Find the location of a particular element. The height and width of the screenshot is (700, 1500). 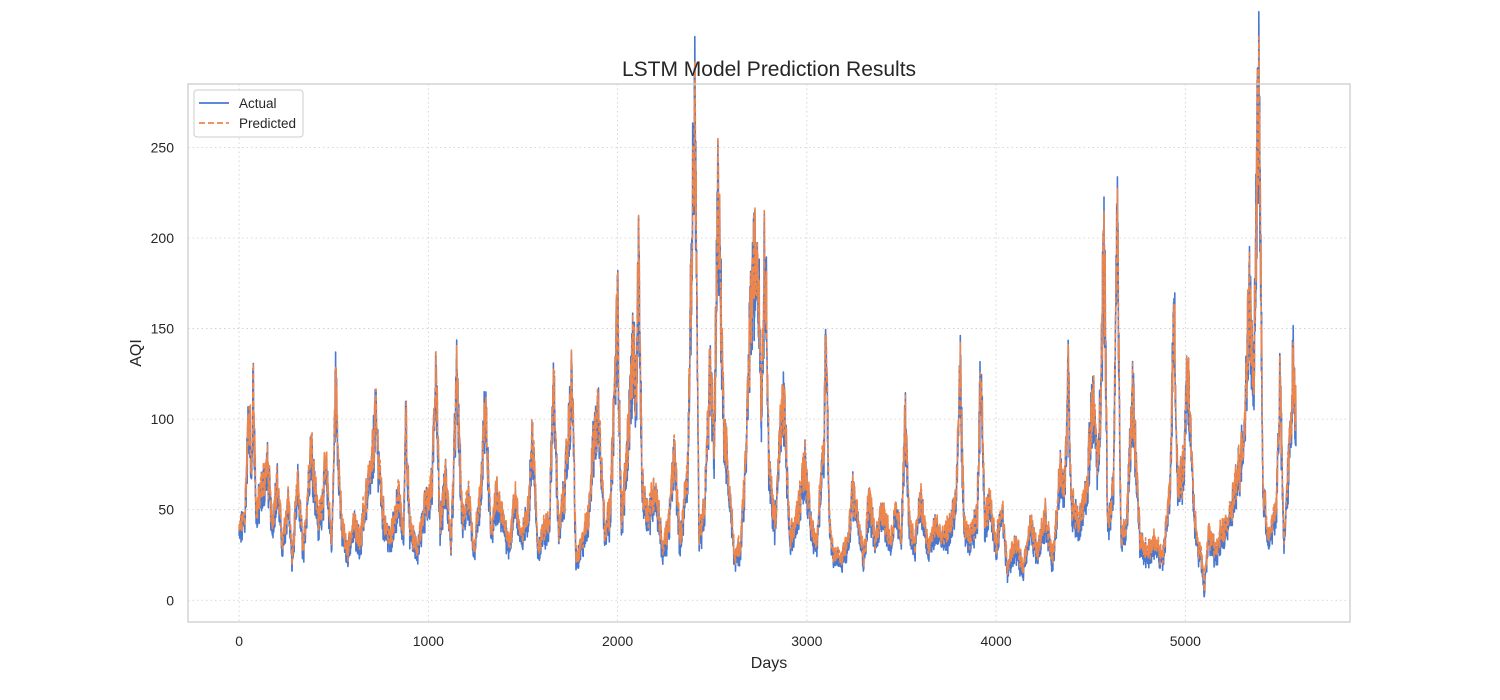

y-tick-label: 100 is located at coordinates (163, 419).